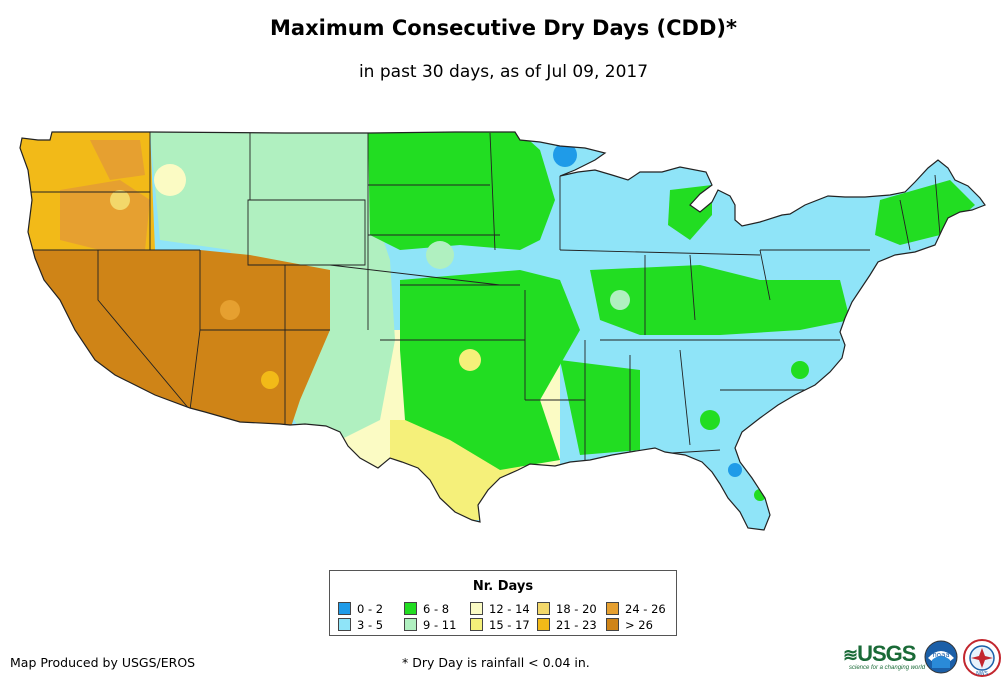 This screenshot has height=691, width=1007. Describe the element at coordinates (629, 625) in the screenshot. I see `legend-item-over-26: > 26` at that location.